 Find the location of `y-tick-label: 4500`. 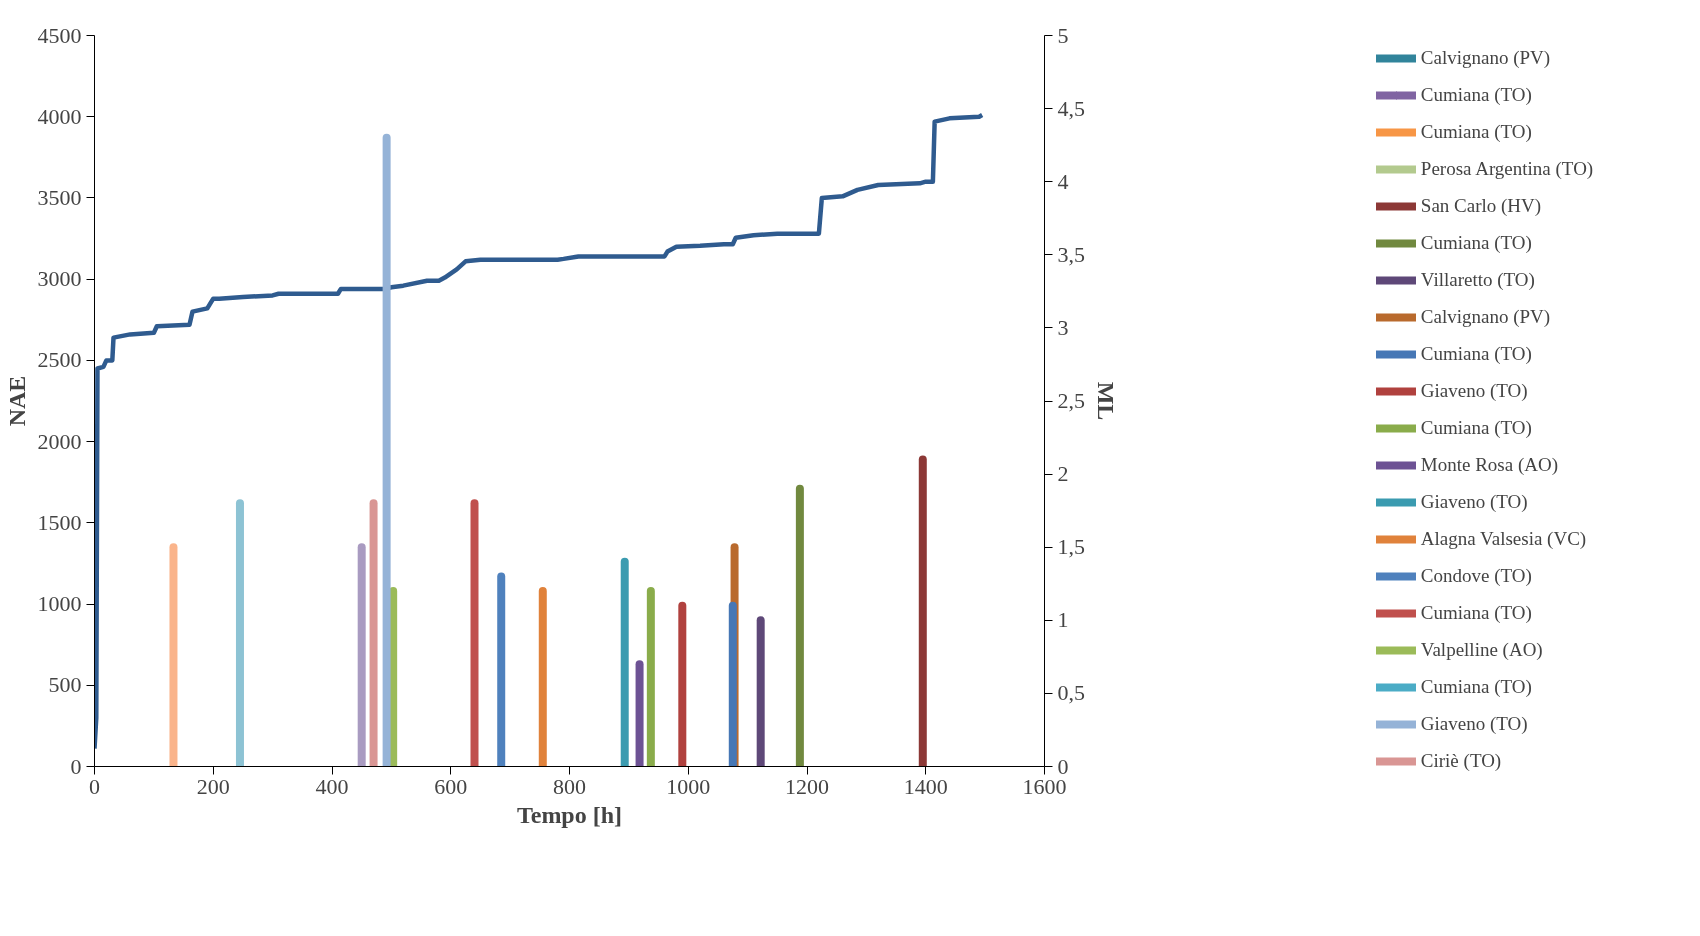

y-tick-label: 4500 is located at coordinates (59, 35).